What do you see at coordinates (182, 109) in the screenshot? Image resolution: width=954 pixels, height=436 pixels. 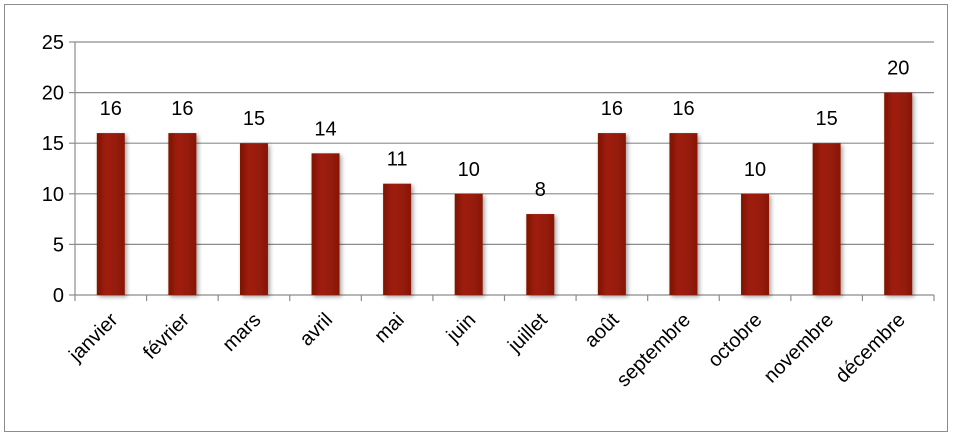 I see `data-label-février: 16` at bounding box center [182, 109].